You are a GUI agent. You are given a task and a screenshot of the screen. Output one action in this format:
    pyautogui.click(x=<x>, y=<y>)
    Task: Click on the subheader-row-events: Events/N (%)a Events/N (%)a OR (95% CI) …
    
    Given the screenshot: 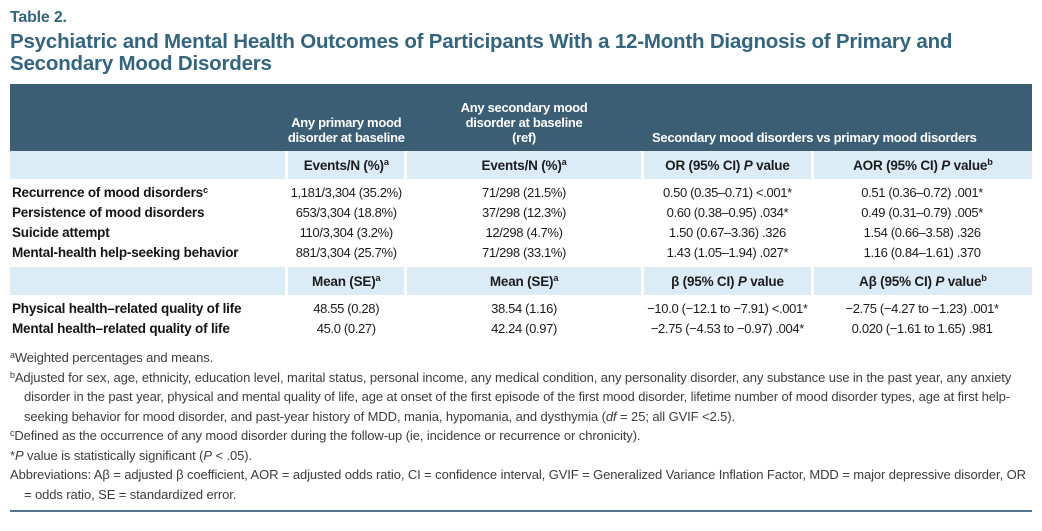 What is the action you would take?
    pyautogui.click(x=521, y=165)
    